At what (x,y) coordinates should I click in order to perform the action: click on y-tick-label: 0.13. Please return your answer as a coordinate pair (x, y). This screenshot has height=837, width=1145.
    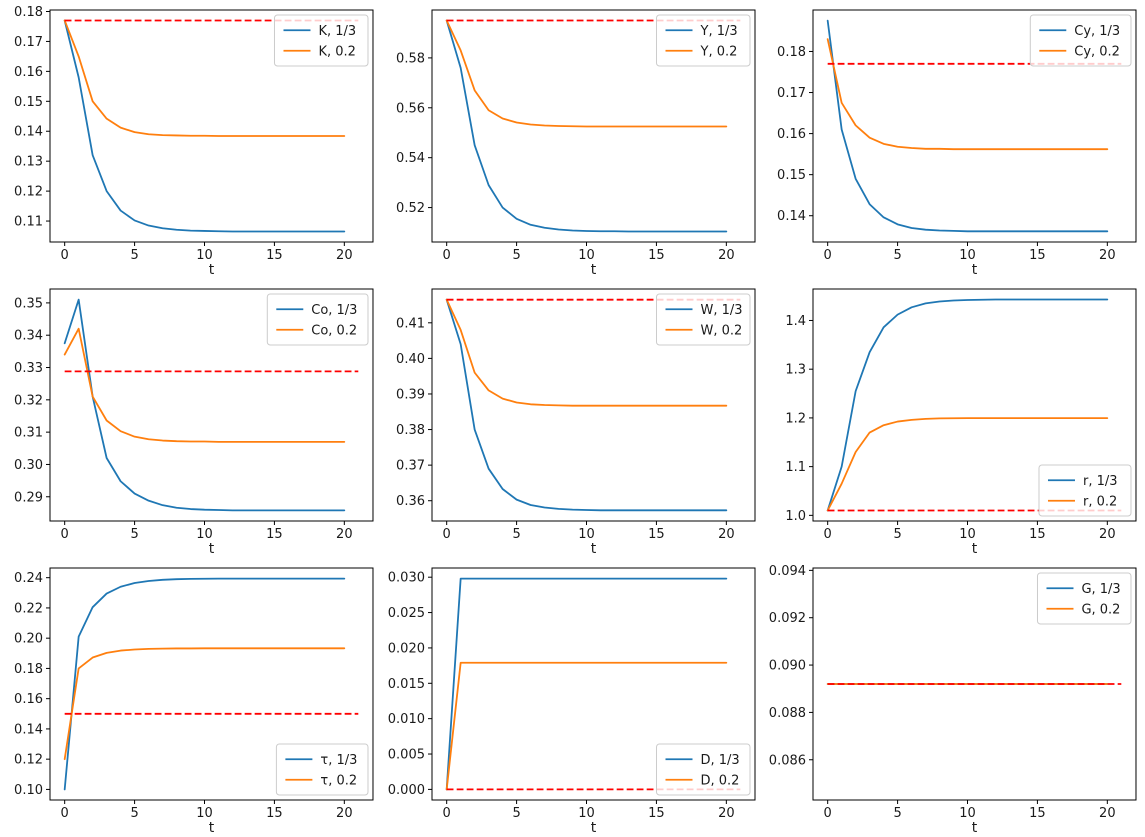
    Looking at the image, I should click on (28, 162).